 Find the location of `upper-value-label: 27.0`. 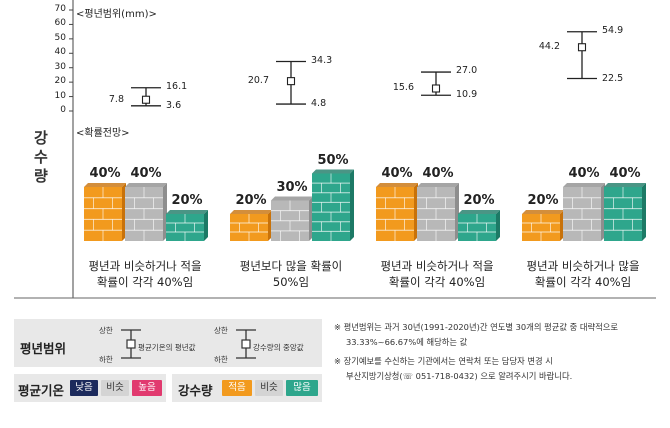

upper-value-label: 27.0 is located at coordinates (467, 71).